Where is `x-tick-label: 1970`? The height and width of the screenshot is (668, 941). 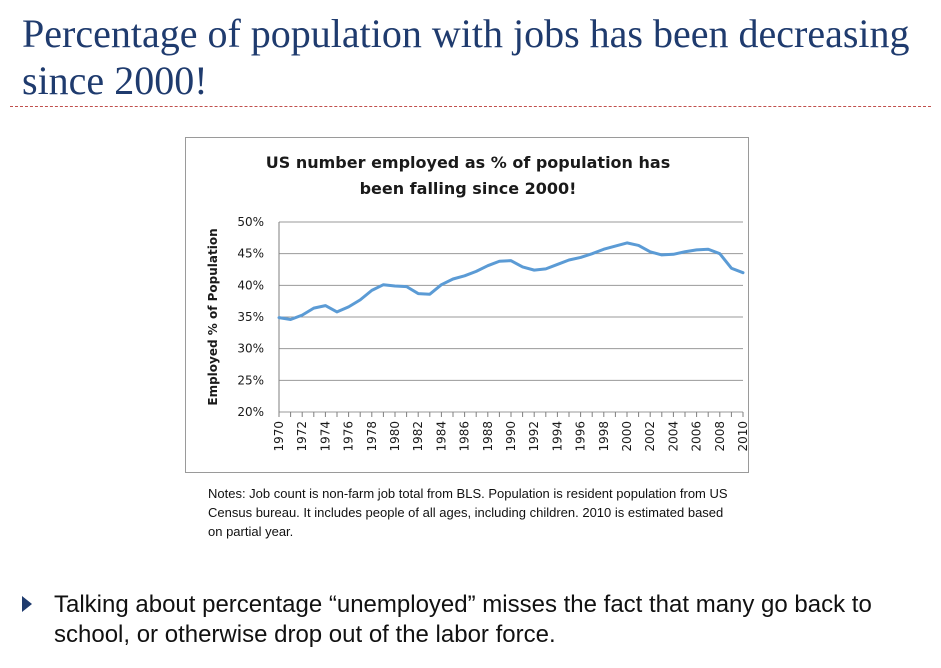
x-tick-label: 1970 is located at coordinates (279, 436).